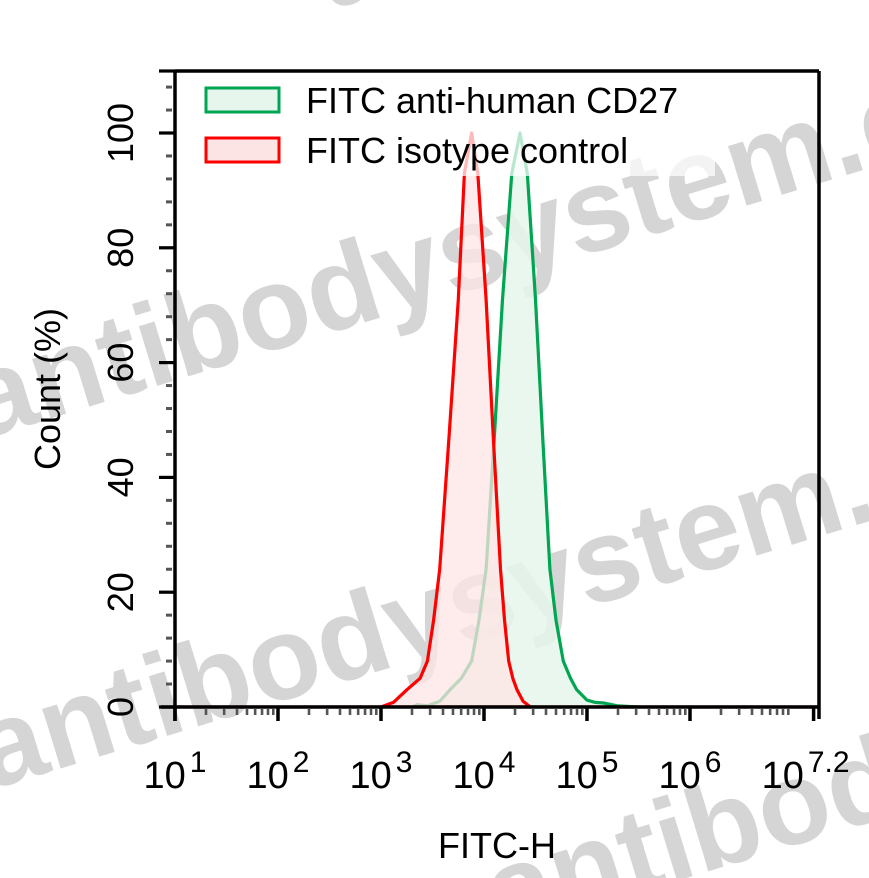 The image size is (869, 878). Describe the element at coordinates (452, 127) in the screenshot. I see `legend: FITC anti-human CD27 FITC isotype control` at that location.